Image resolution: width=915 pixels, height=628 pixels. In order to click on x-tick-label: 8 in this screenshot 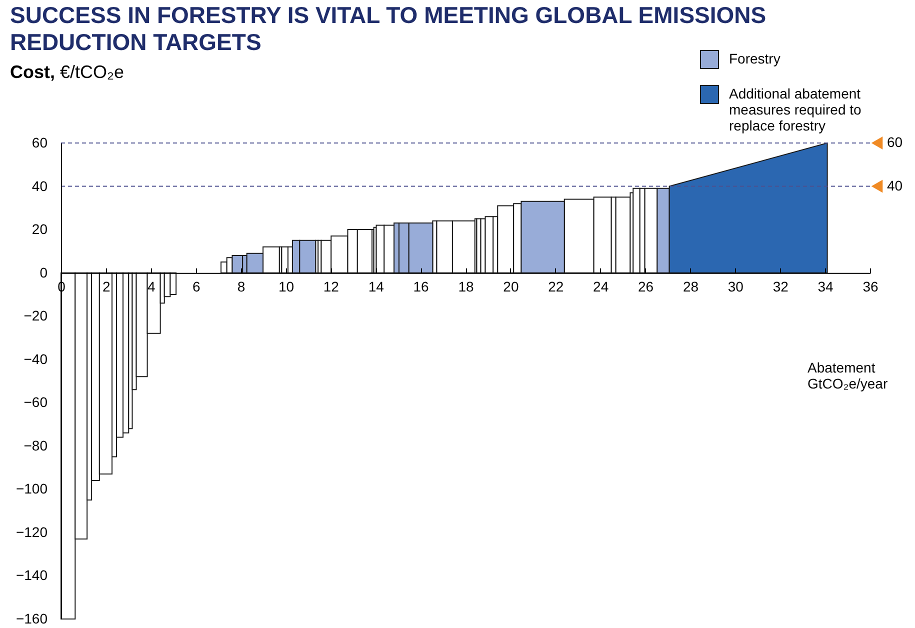, I will do `click(241, 286)`.